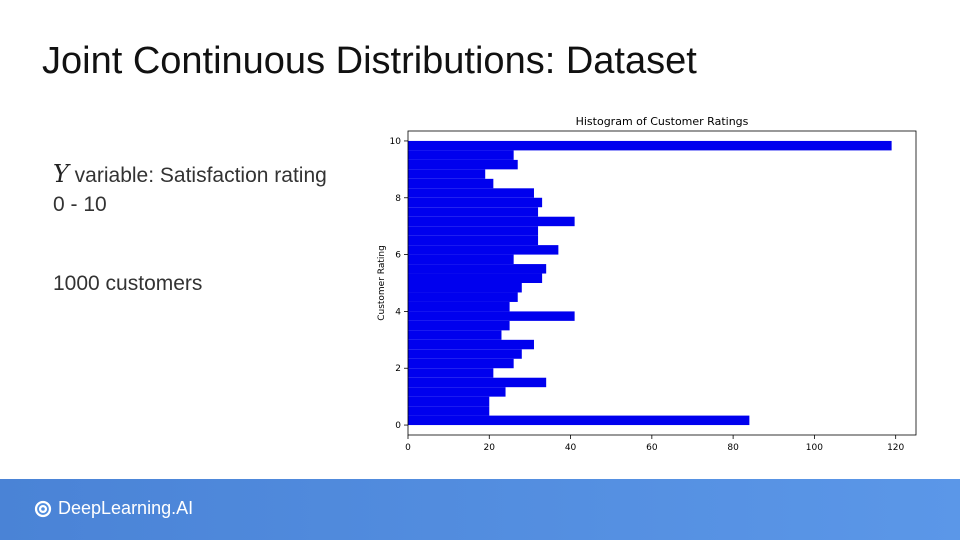 This screenshot has height=540, width=960. I want to click on deeplearning-logo-icon, so click(43, 508).